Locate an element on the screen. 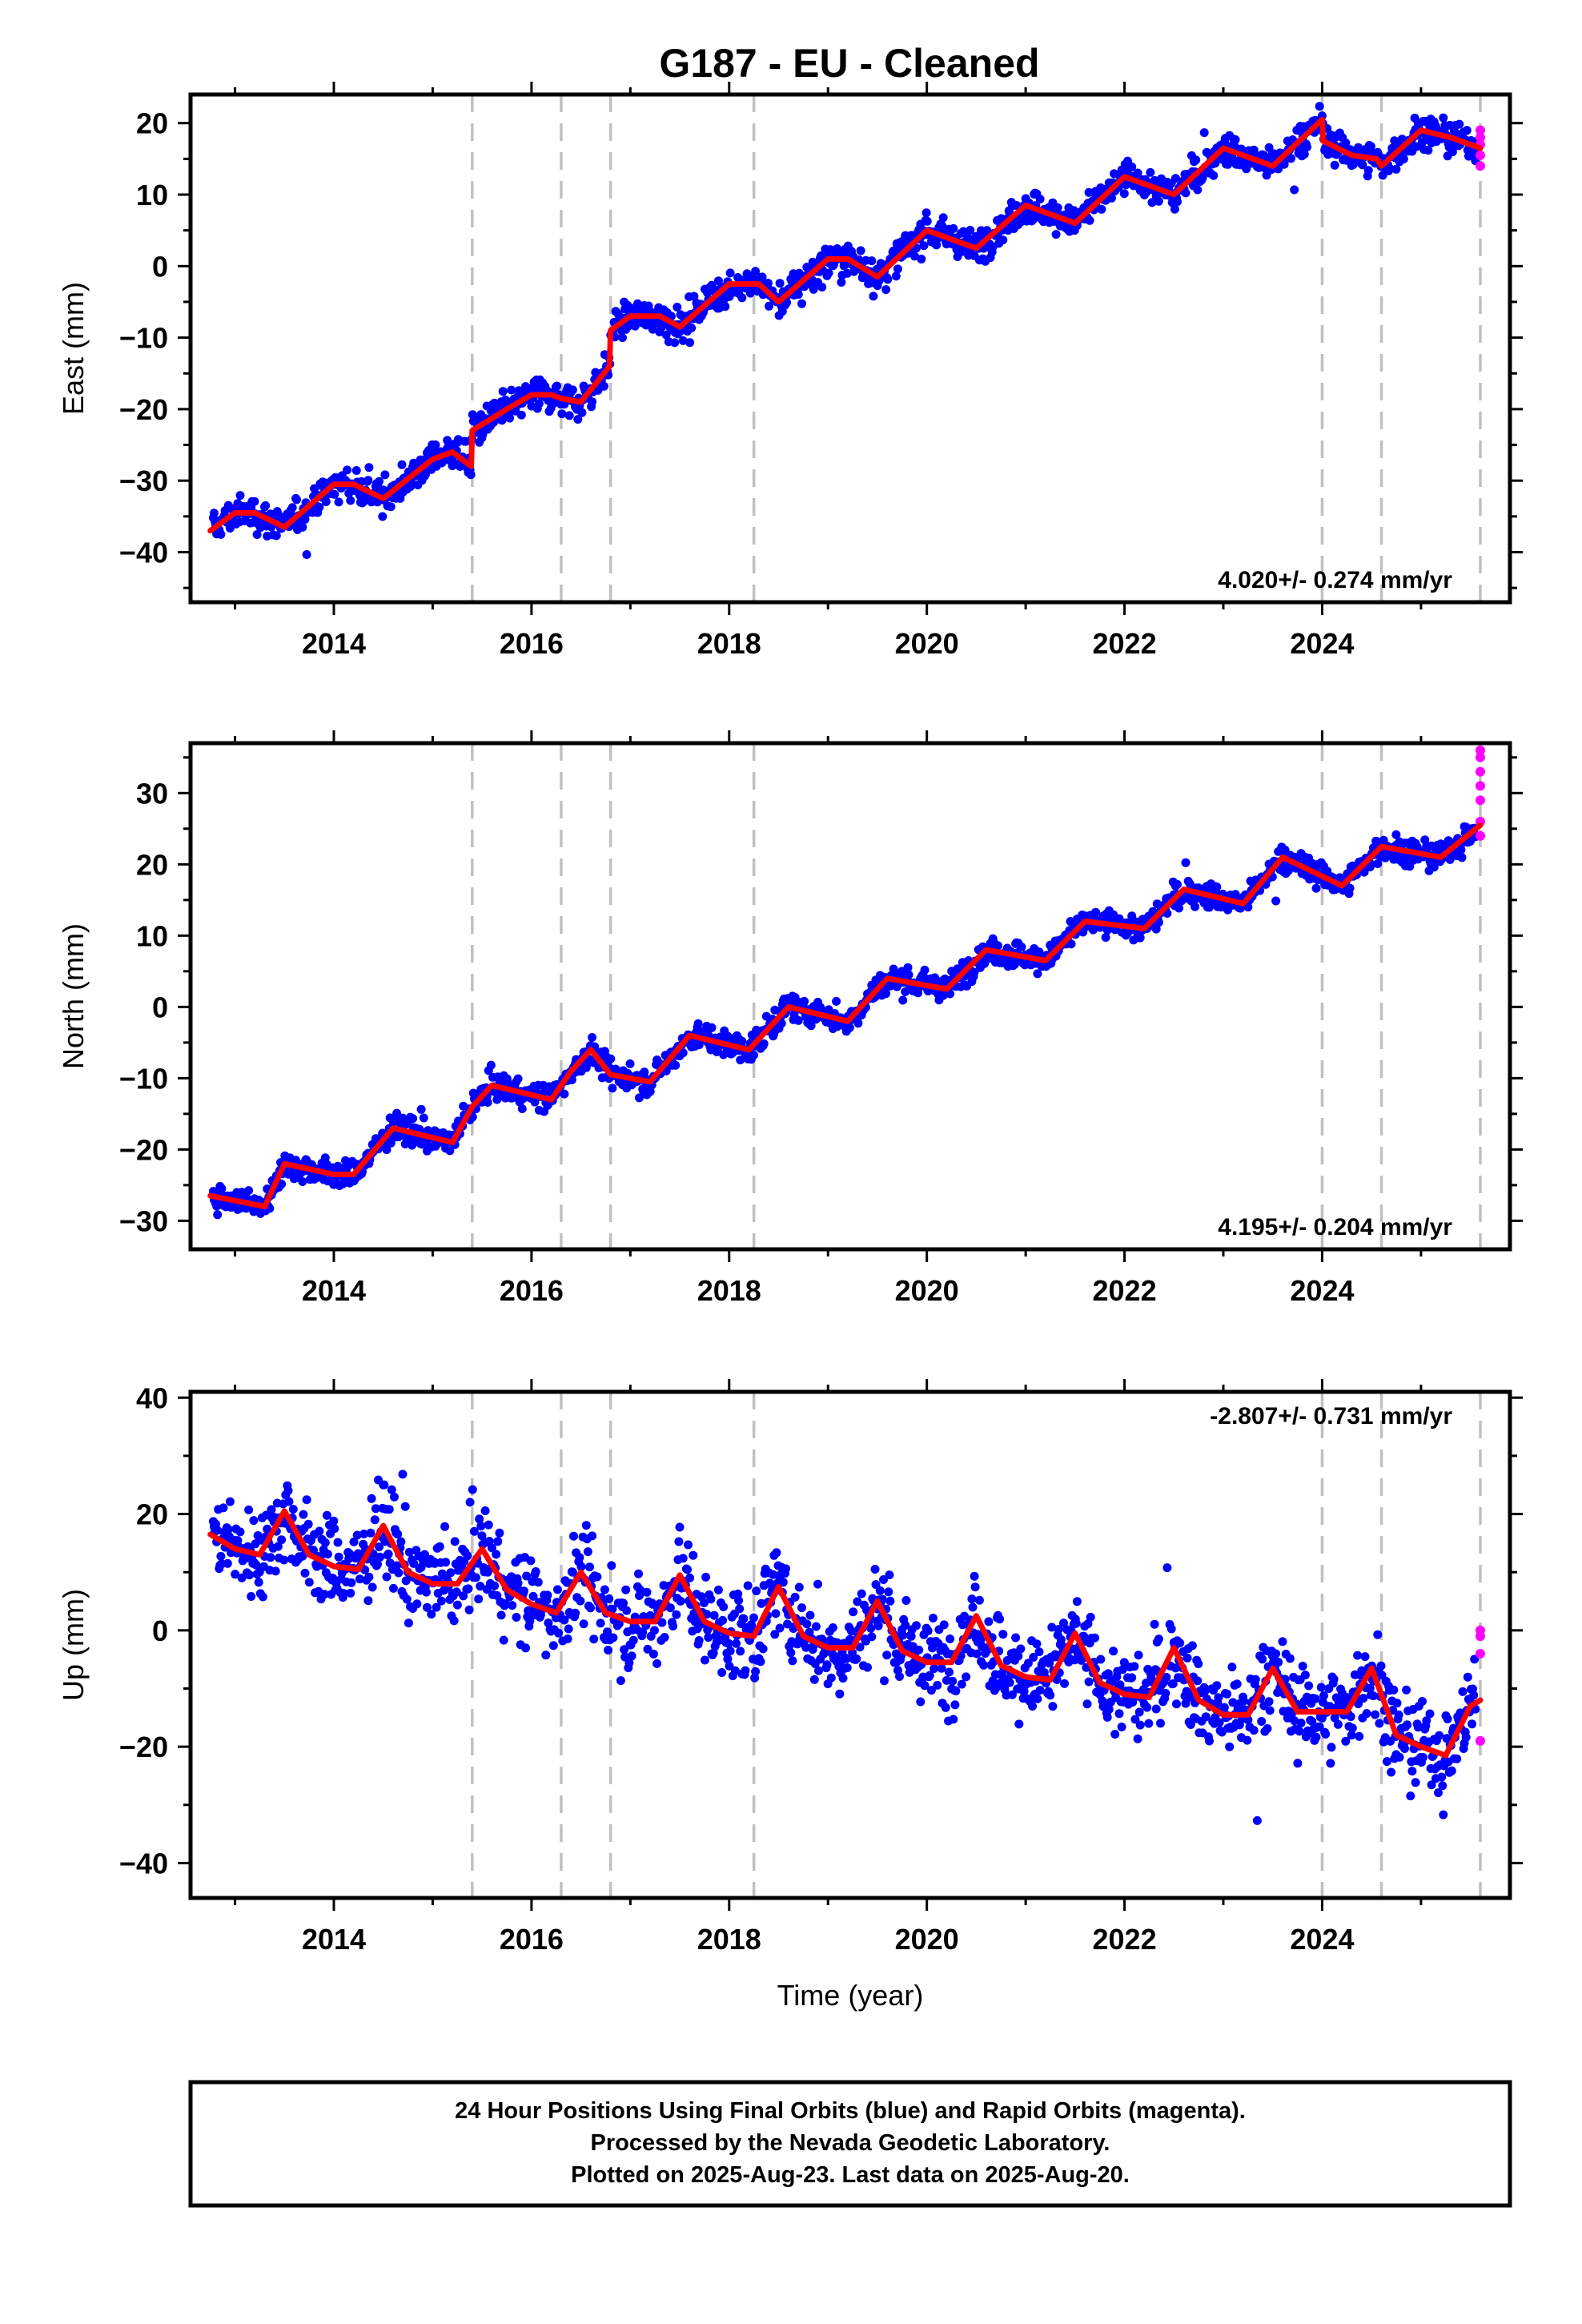 Image resolution: width=1582 pixels, height=2324 pixels. y-tick-label: −10 is located at coordinates (144, 1078).